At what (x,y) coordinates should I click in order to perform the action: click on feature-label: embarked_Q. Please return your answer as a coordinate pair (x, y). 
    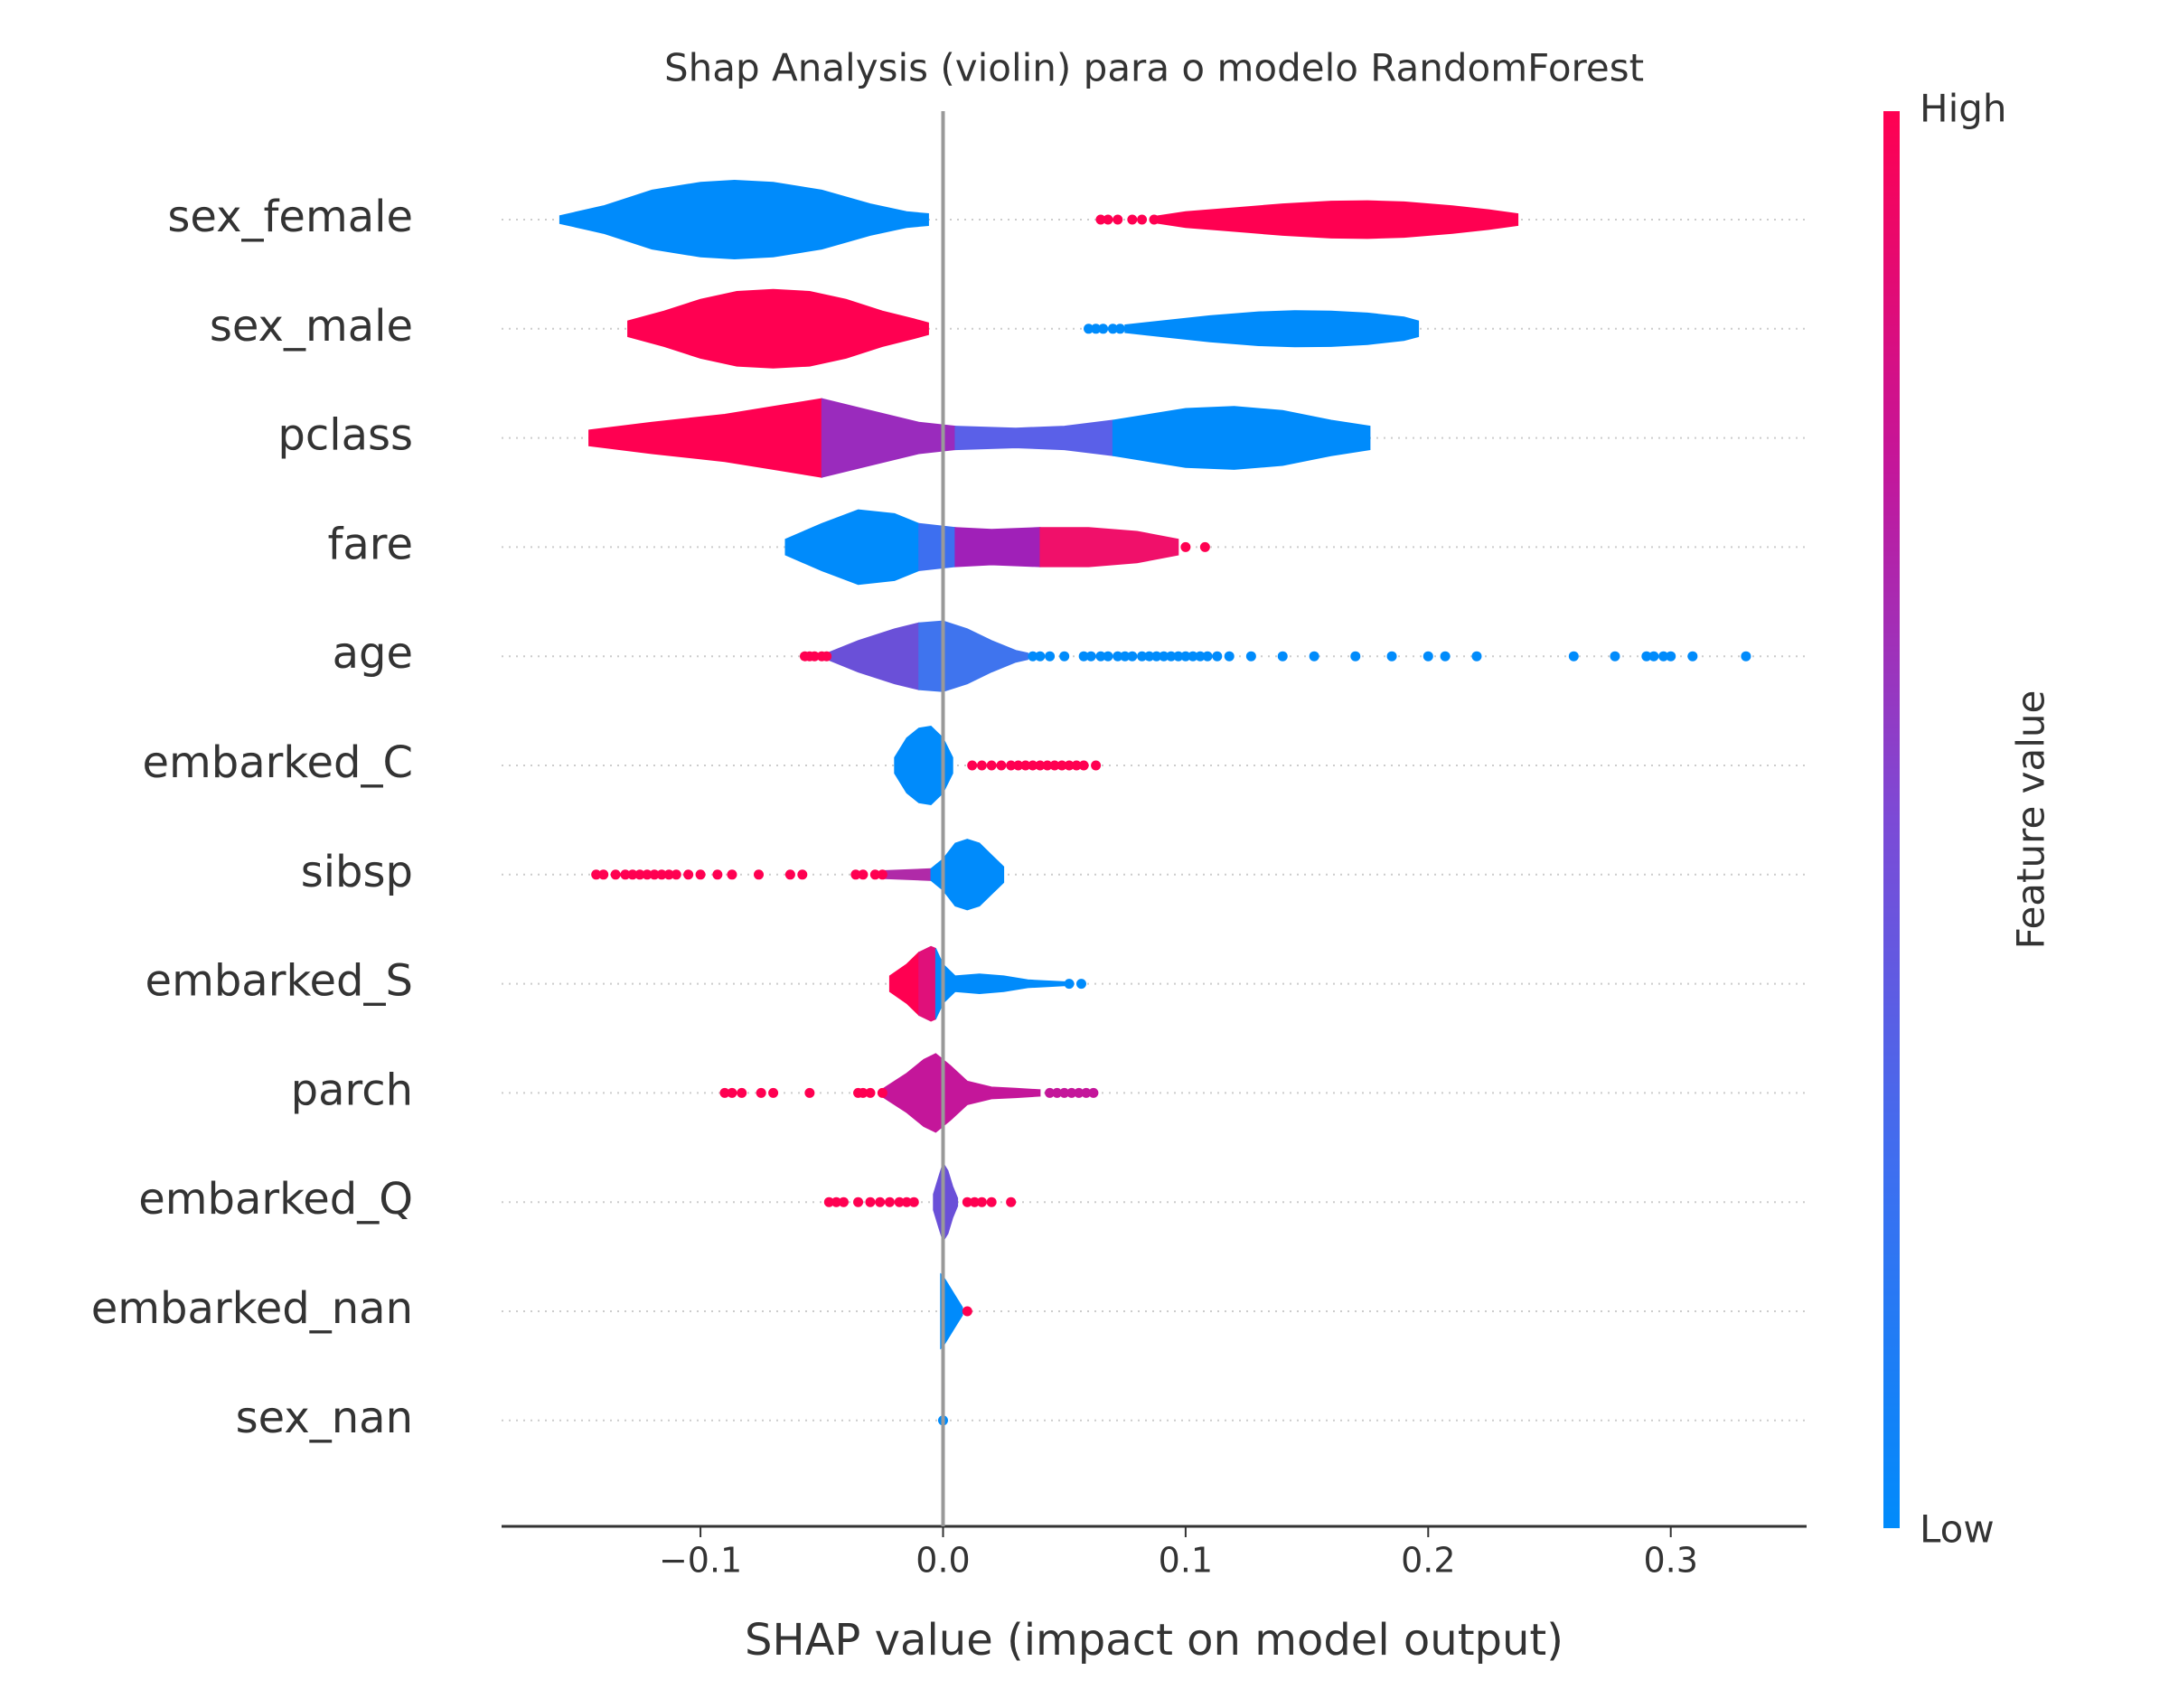
    Looking at the image, I should click on (275, 1199).